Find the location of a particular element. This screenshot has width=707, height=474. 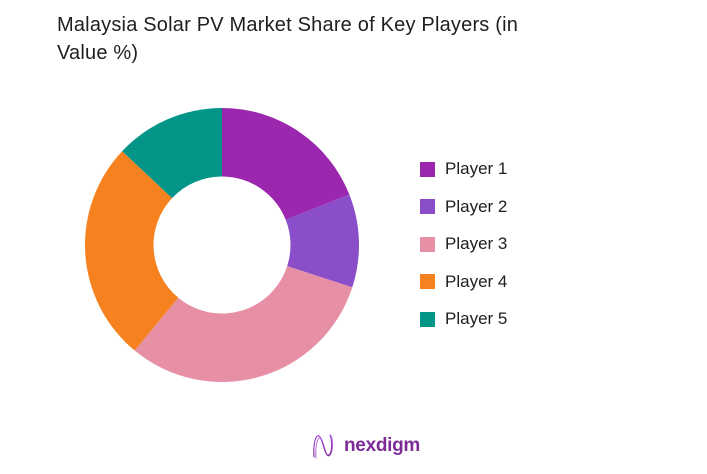

nexdigm-logo-text: nexdigm is located at coordinates (382, 445).